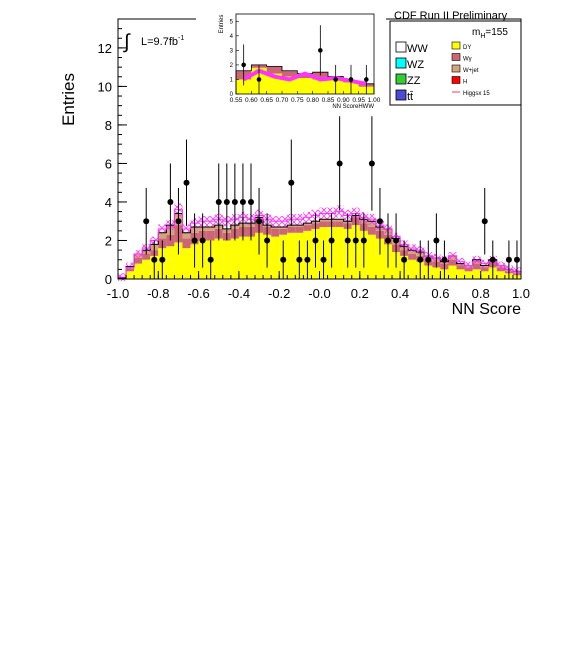  Describe the element at coordinates (451, 16) in the screenshot. I see `experiment-title: CDF Run II Preliminary` at that location.